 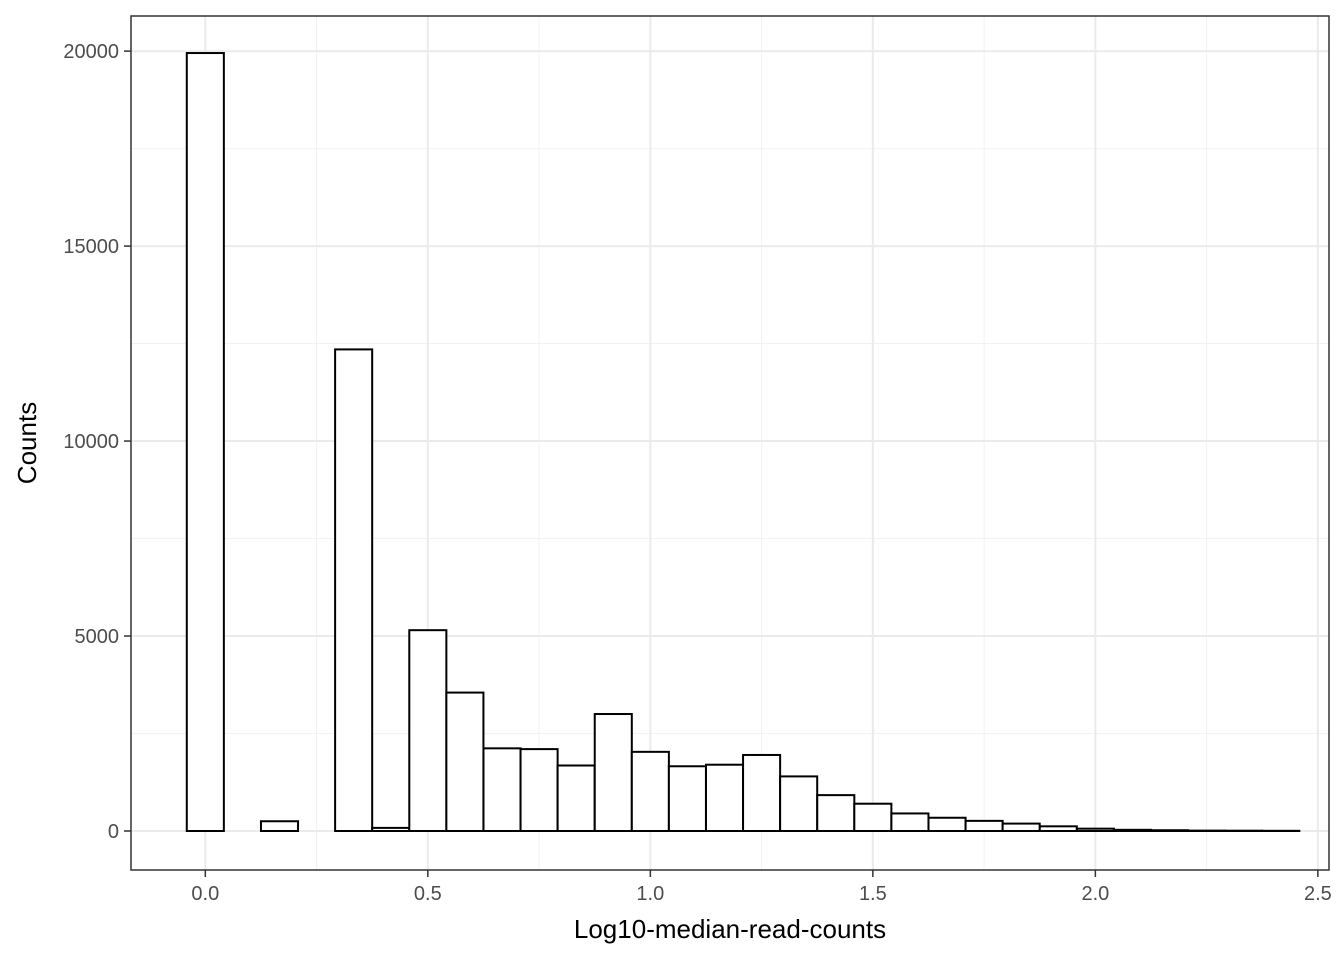 What do you see at coordinates (873, 894) in the screenshot?
I see `x-tick-label: 1.5` at bounding box center [873, 894].